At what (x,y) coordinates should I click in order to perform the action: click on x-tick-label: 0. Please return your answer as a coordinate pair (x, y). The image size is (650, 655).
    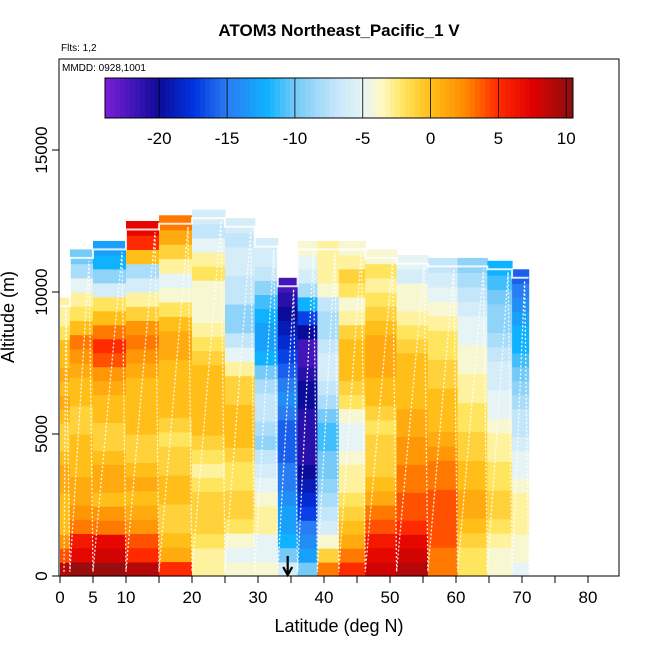
    Looking at the image, I should click on (59, 597).